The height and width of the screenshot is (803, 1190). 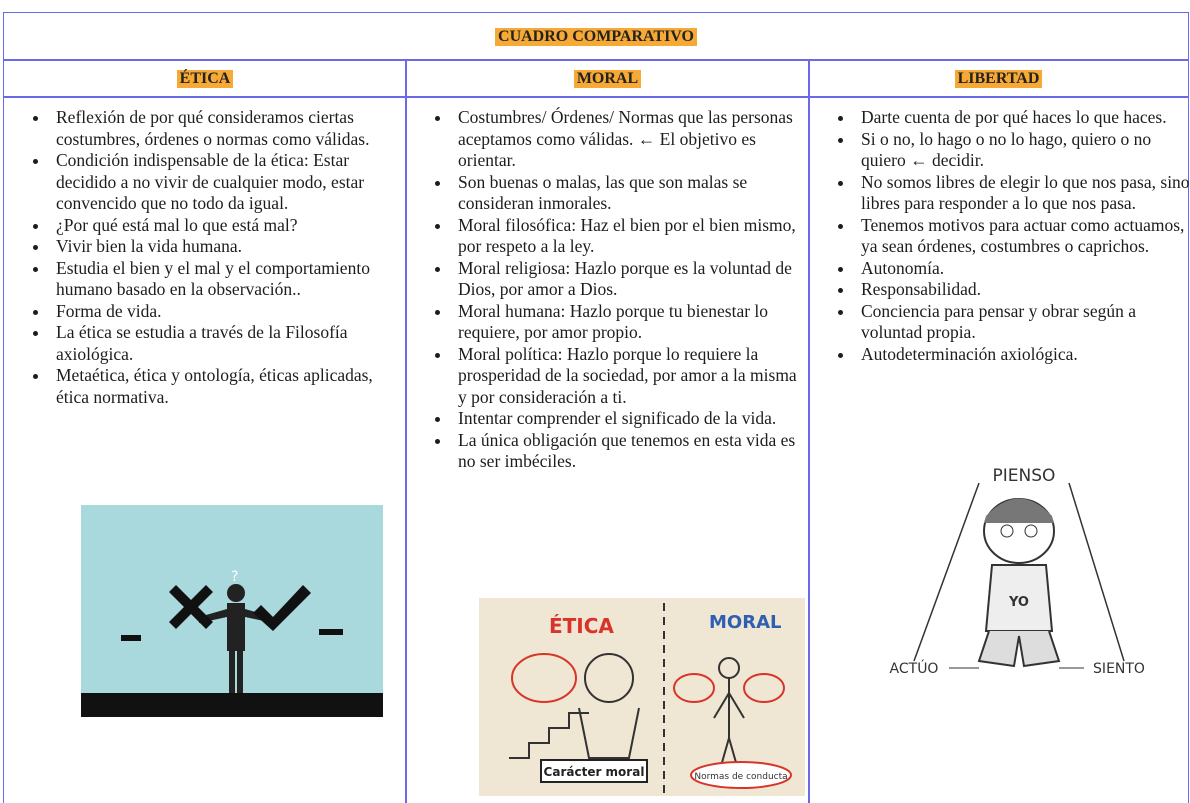 What do you see at coordinates (1022, 269) in the screenshot?
I see `list-item: Autonomía.` at bounding box center [1022, 269].